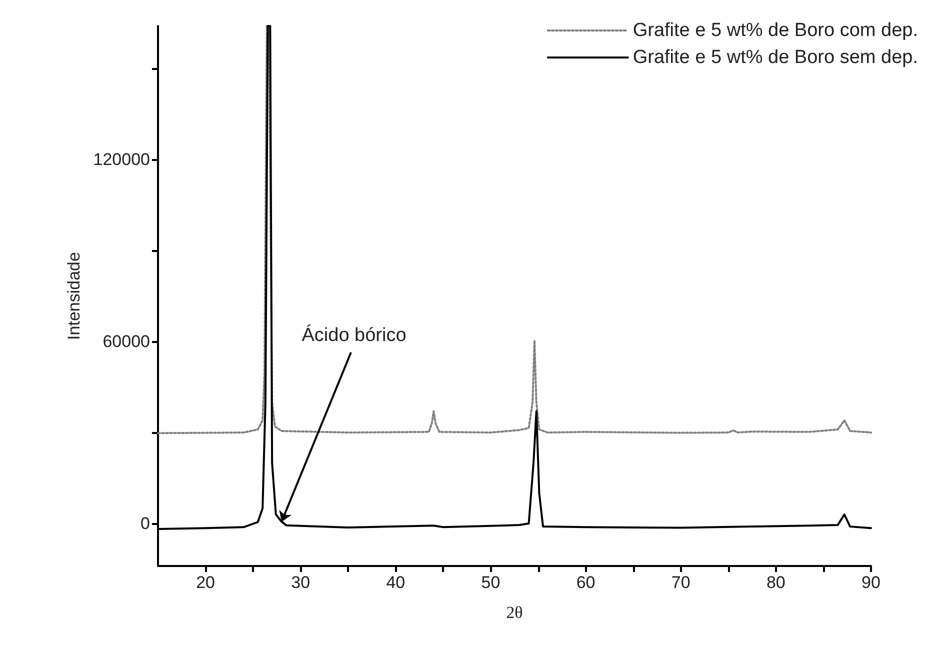 This screenshot has width=941, height=656. I want to click on x-axis-title: 2θ, so click(514, 612).